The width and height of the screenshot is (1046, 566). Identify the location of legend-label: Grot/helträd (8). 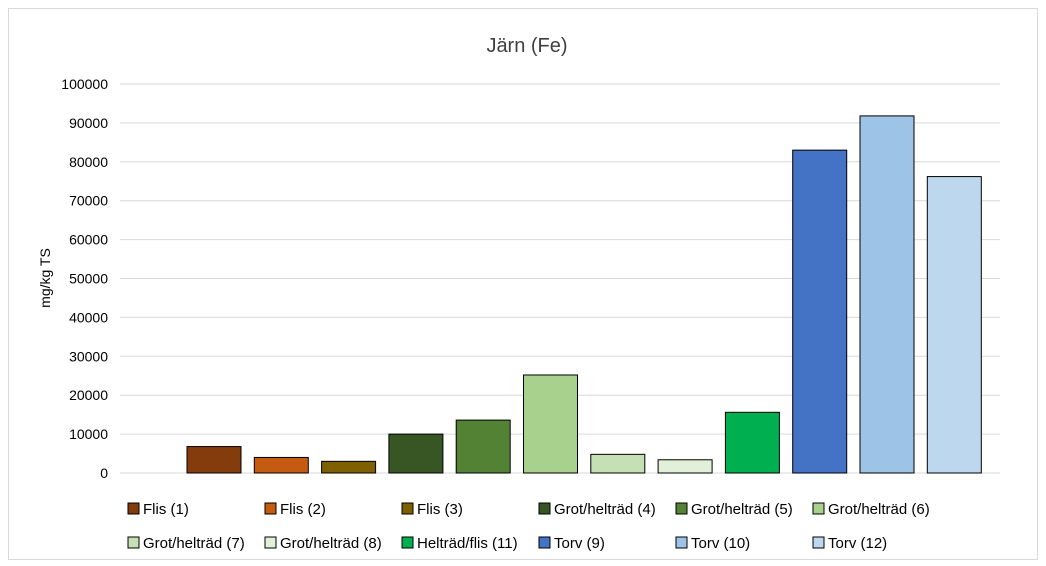
(331, 543).